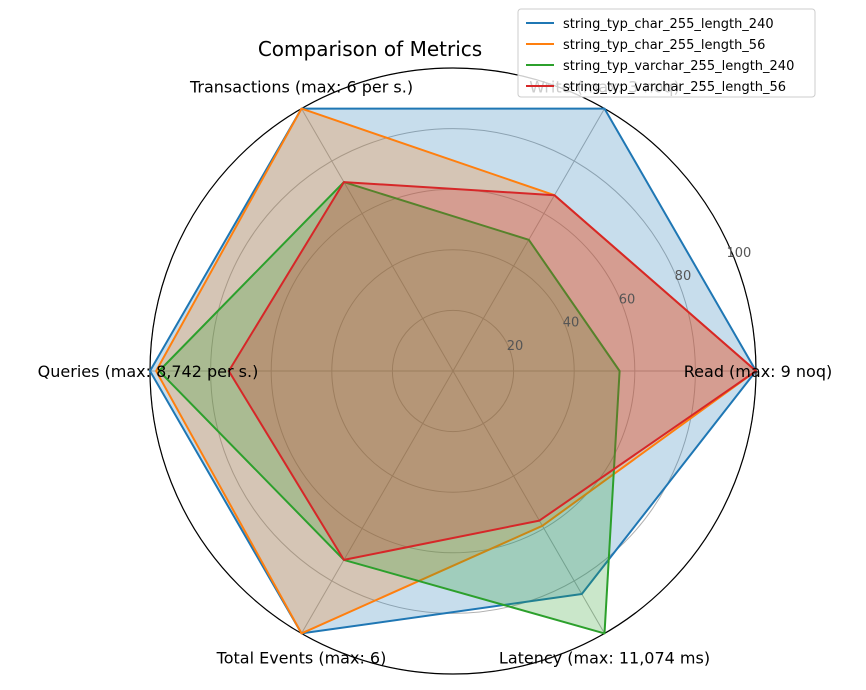 Image resolution: width=866 pixels, height=690 pixels. I want to click on radial-tick-label: 80, so click(683, 276).